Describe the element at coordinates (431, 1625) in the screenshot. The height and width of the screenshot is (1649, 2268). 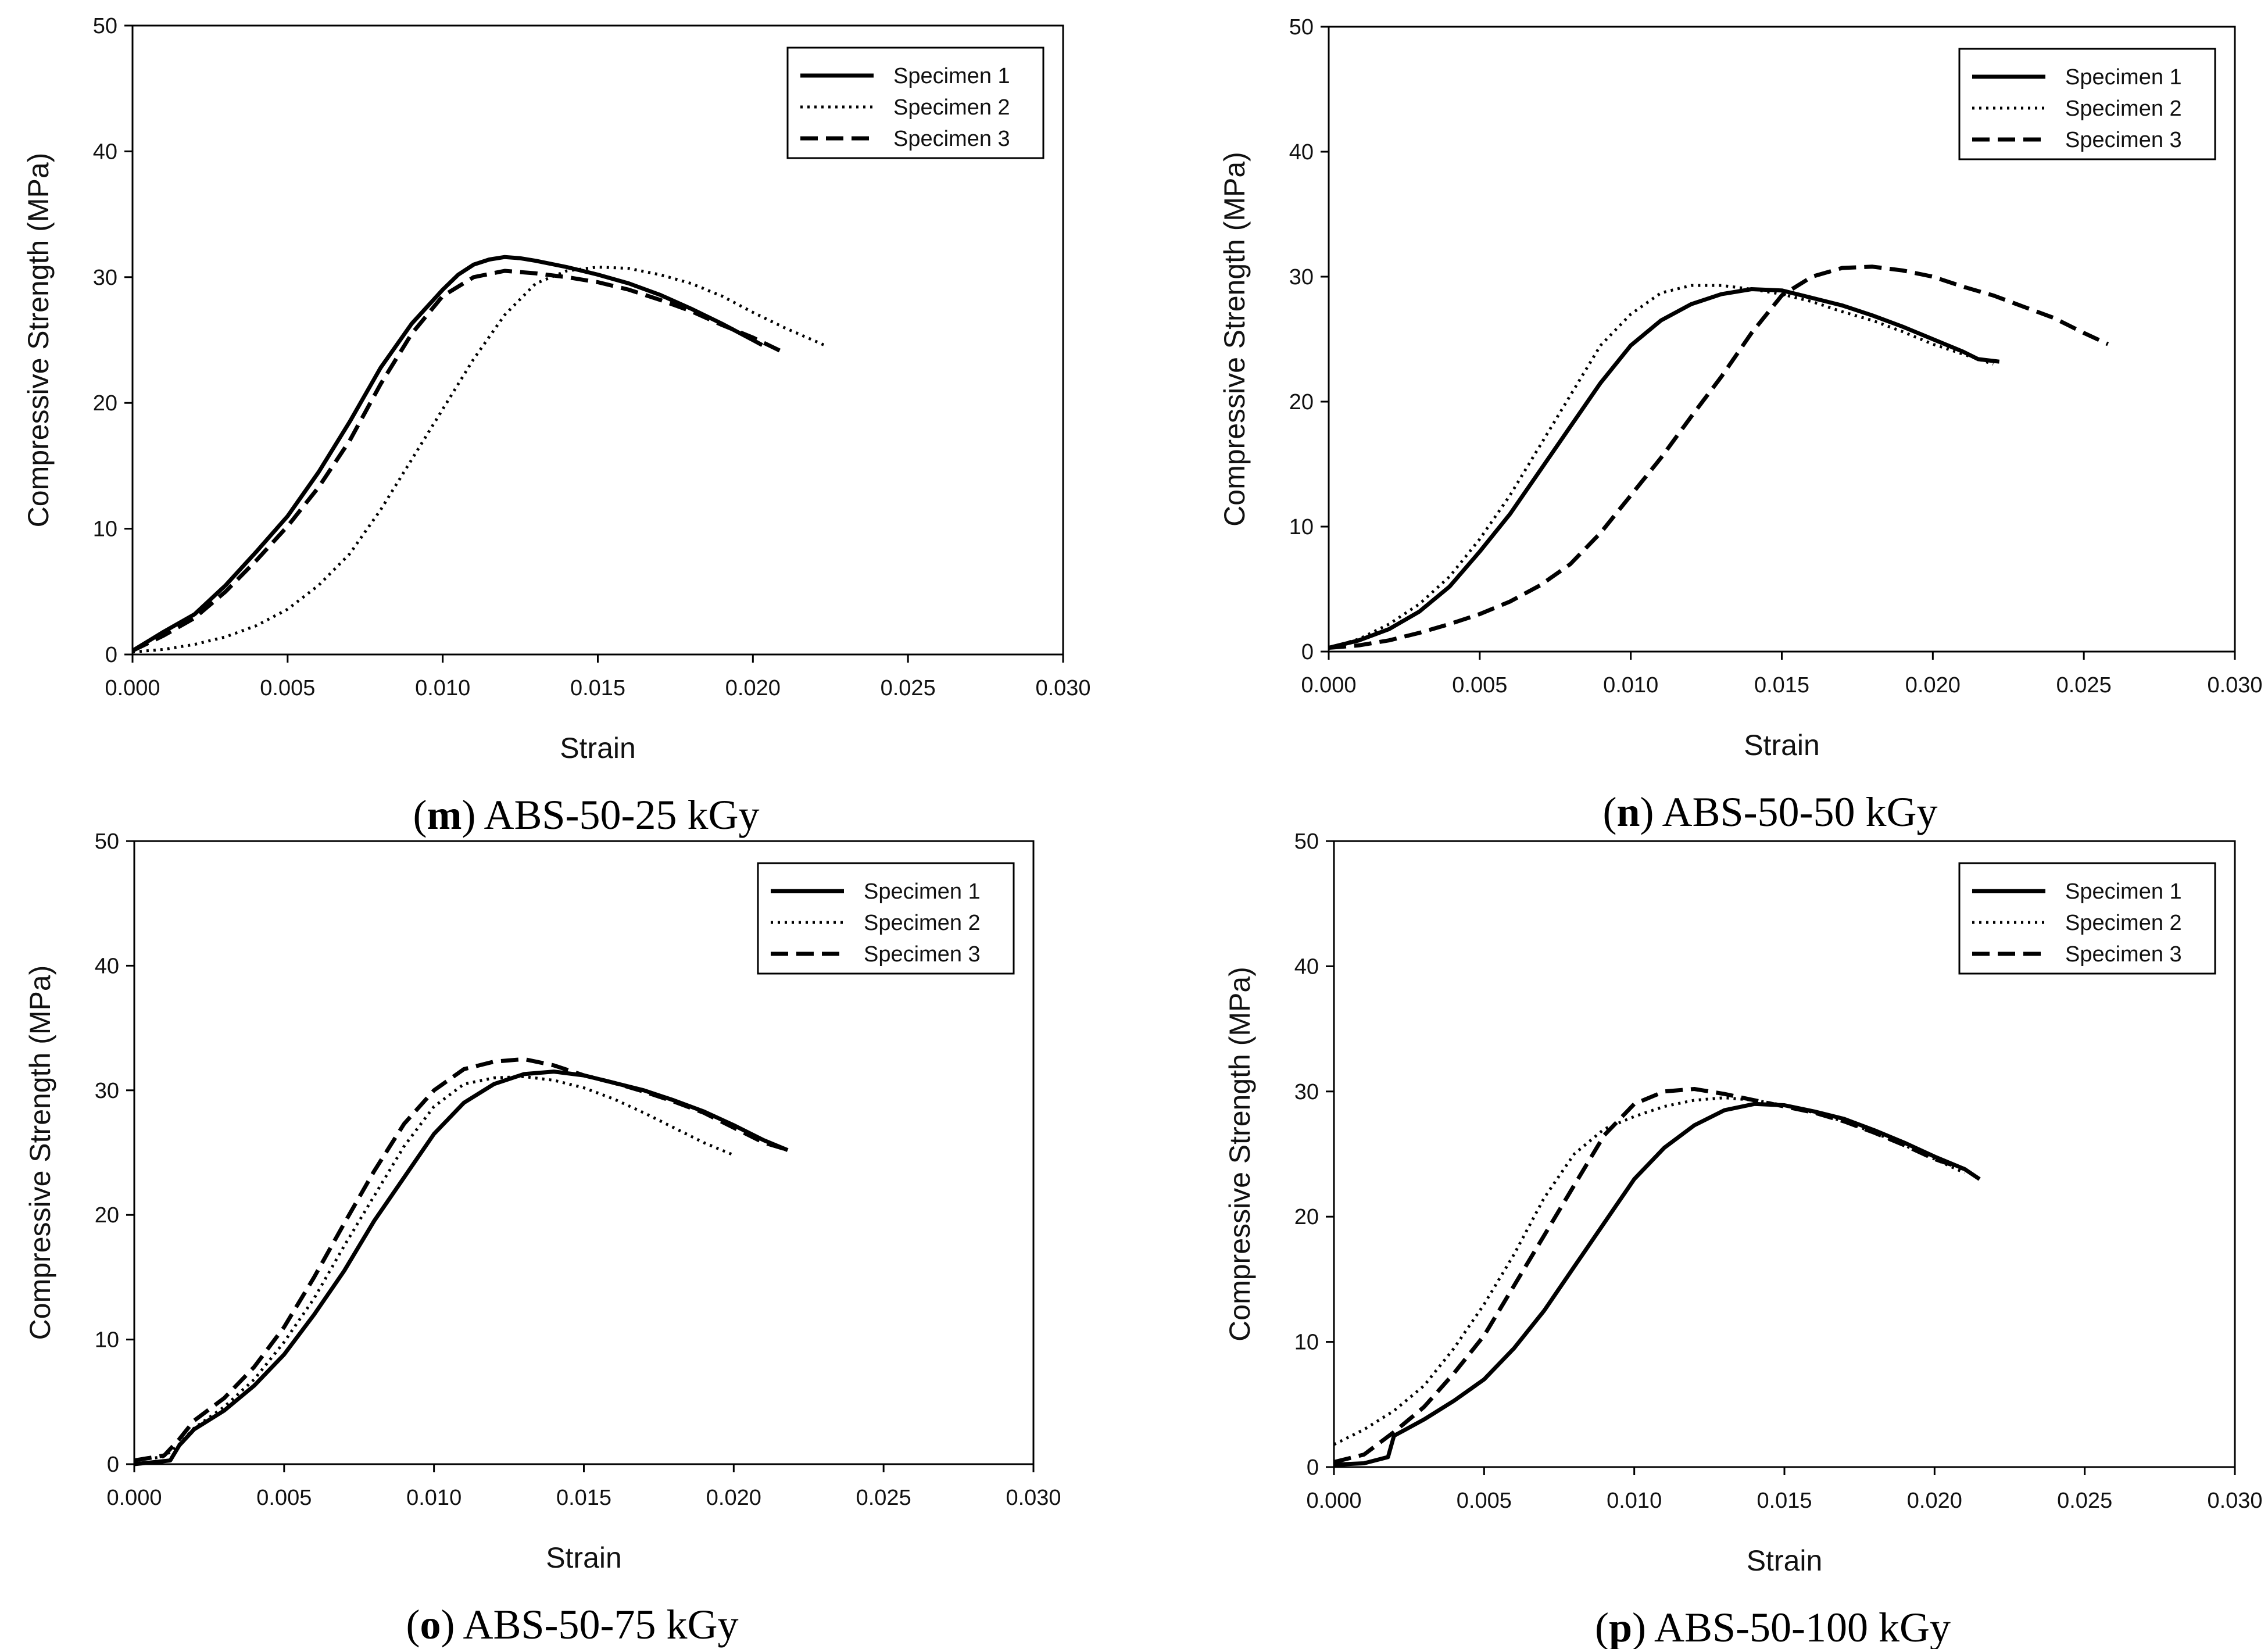
I see `panel-letter: o` at that location.